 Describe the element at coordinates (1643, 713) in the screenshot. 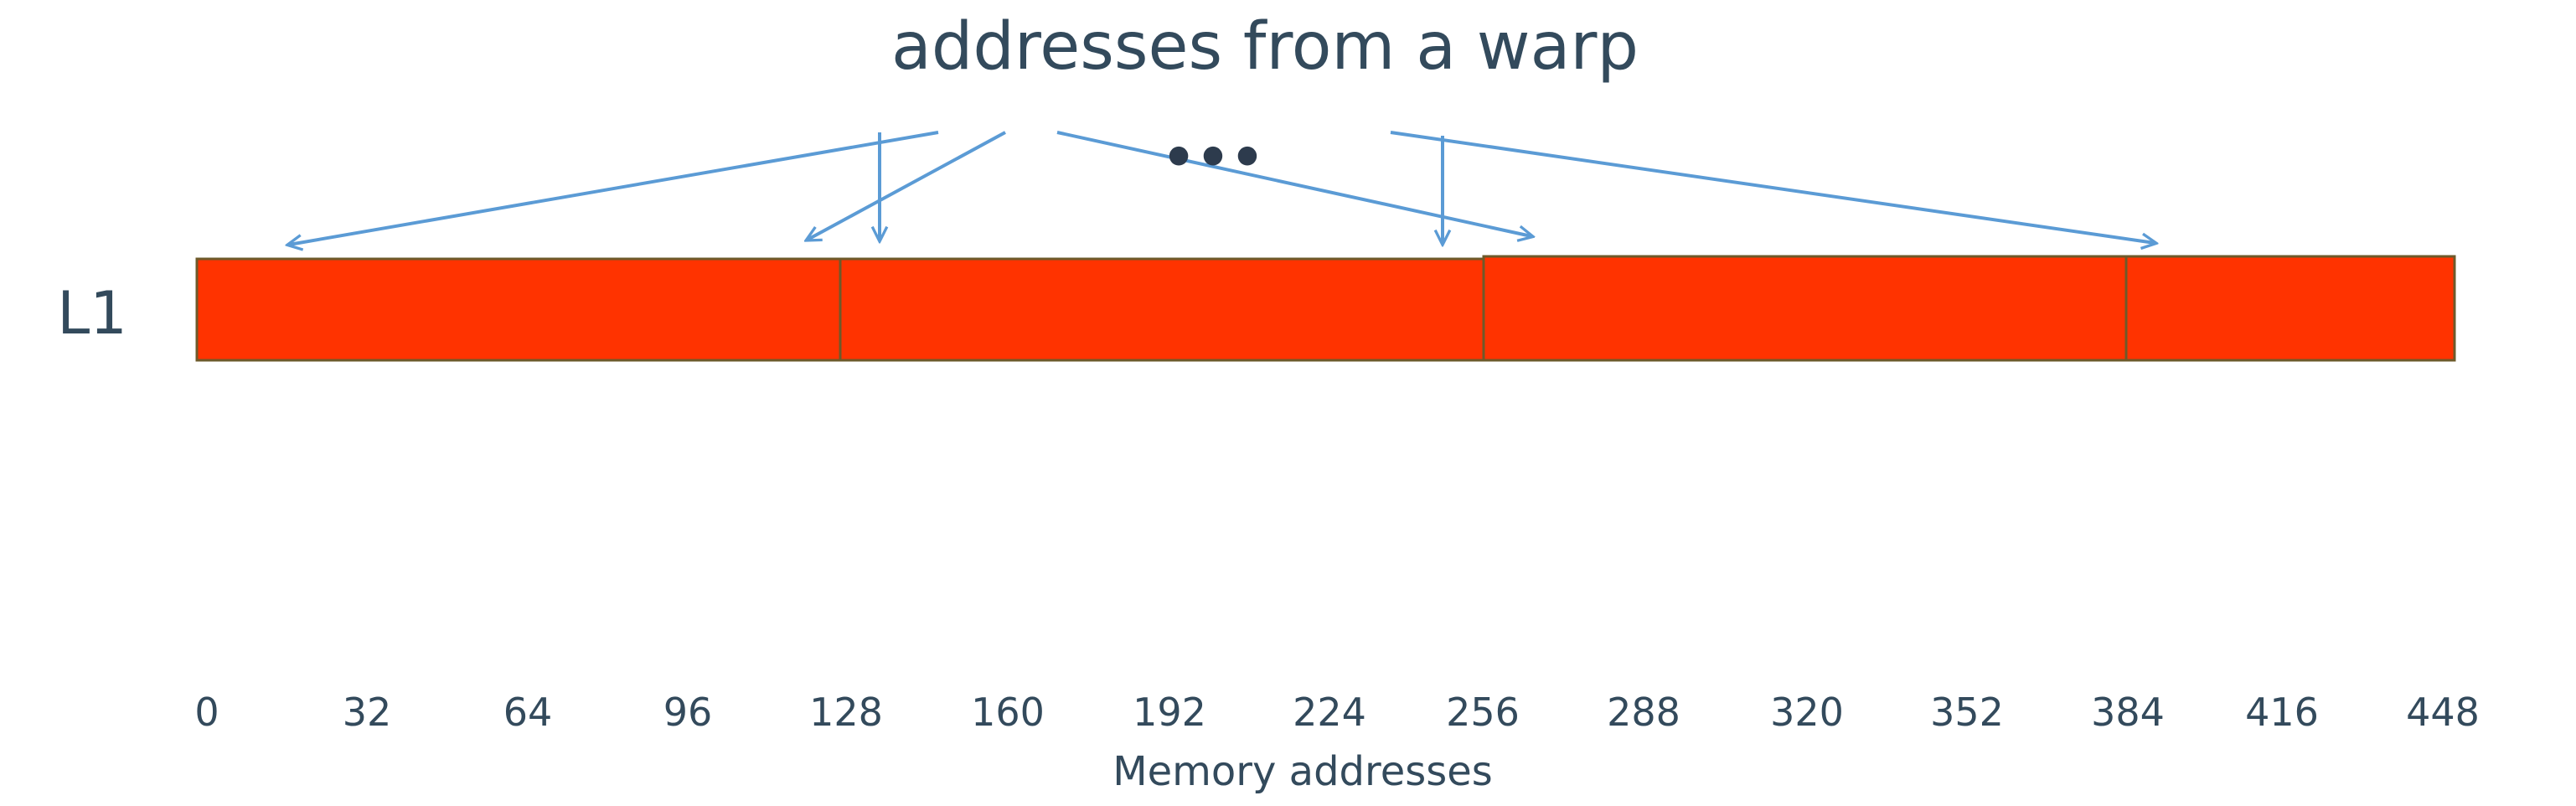

I see `x-tick-288: 288` at that location.